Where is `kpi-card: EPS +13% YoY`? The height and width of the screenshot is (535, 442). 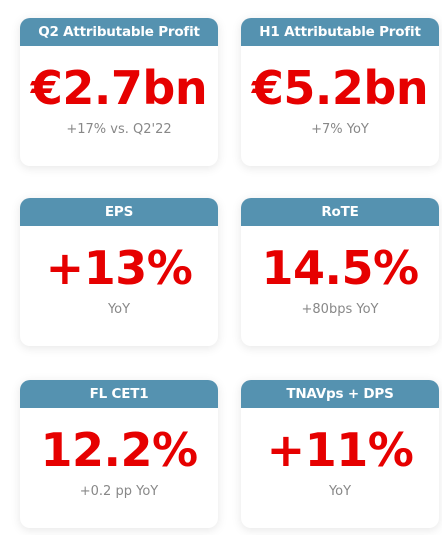
kpi-card: EPS +13% YoY is located at coordinates (119, 272).